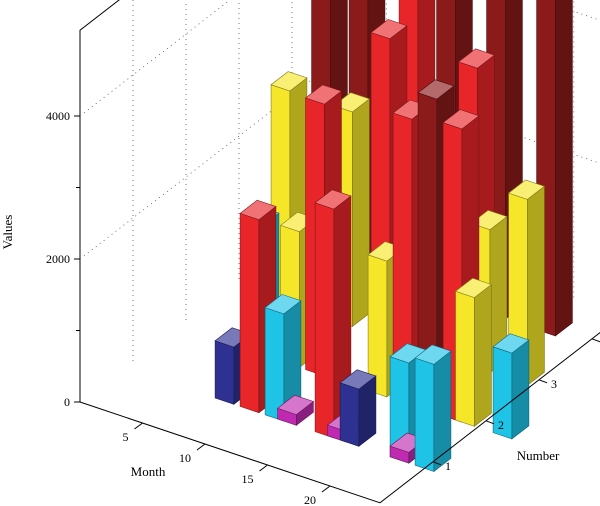 This screenshot has height=506, width=600. I want to click on number-tick-label: 1, so click(448, 466).